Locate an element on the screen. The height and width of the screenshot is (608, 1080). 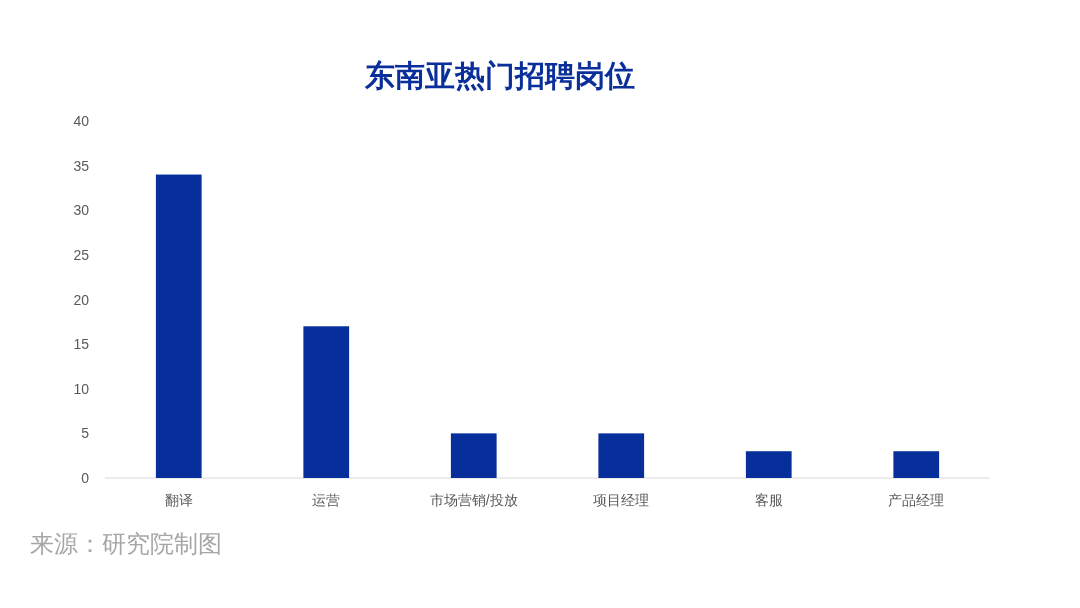
x-tick-label: 项目经理 is located at coordinates (621, 500).